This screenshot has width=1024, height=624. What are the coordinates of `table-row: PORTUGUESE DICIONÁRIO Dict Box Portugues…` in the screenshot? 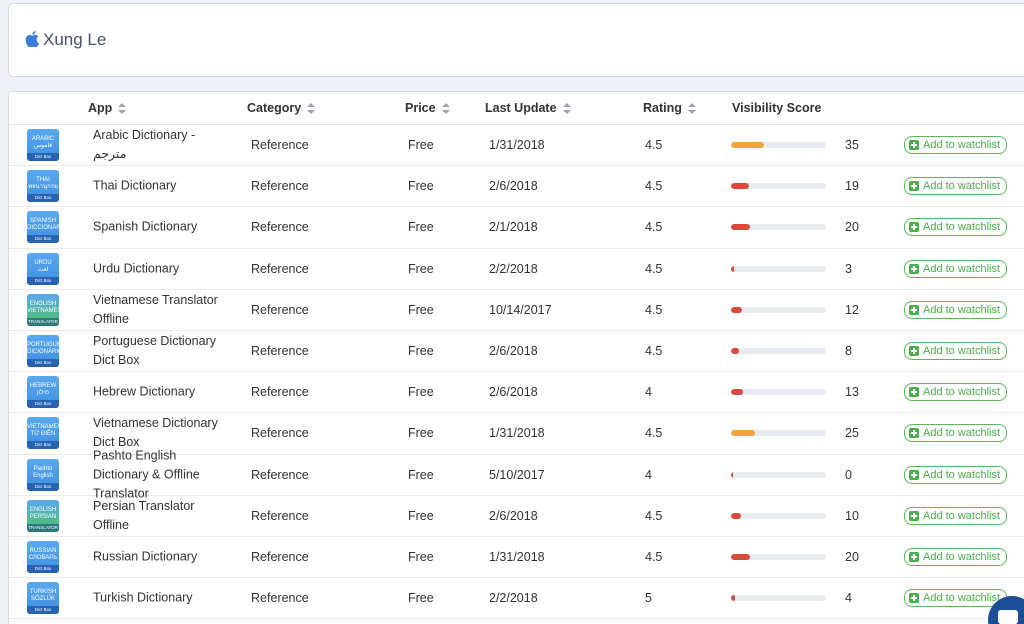 It's located at (516, 352).